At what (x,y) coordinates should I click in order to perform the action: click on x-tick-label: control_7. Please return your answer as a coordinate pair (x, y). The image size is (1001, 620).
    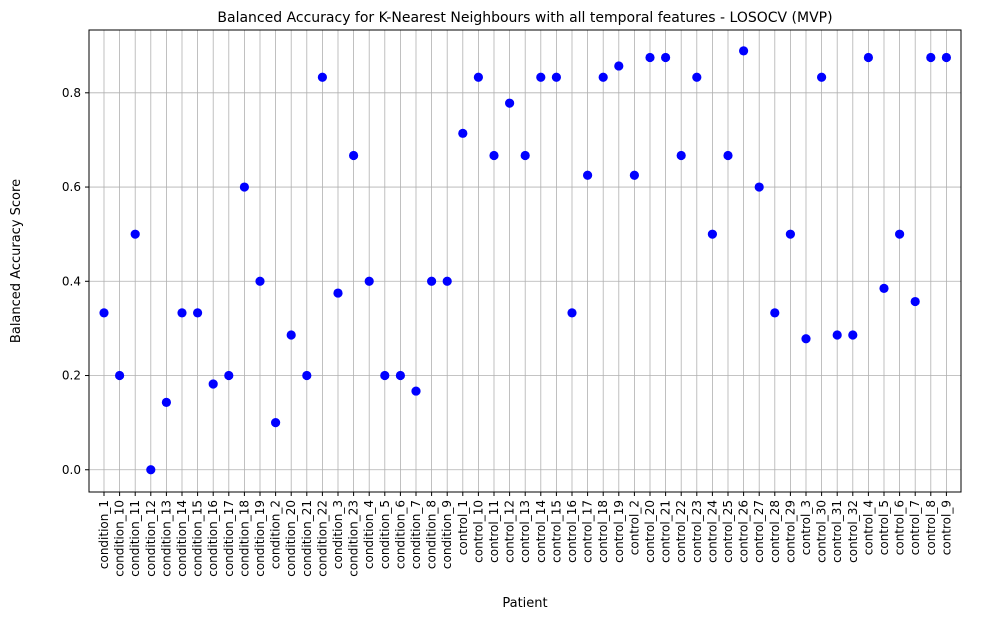
    Looking at the image, I should click on (915, 527).